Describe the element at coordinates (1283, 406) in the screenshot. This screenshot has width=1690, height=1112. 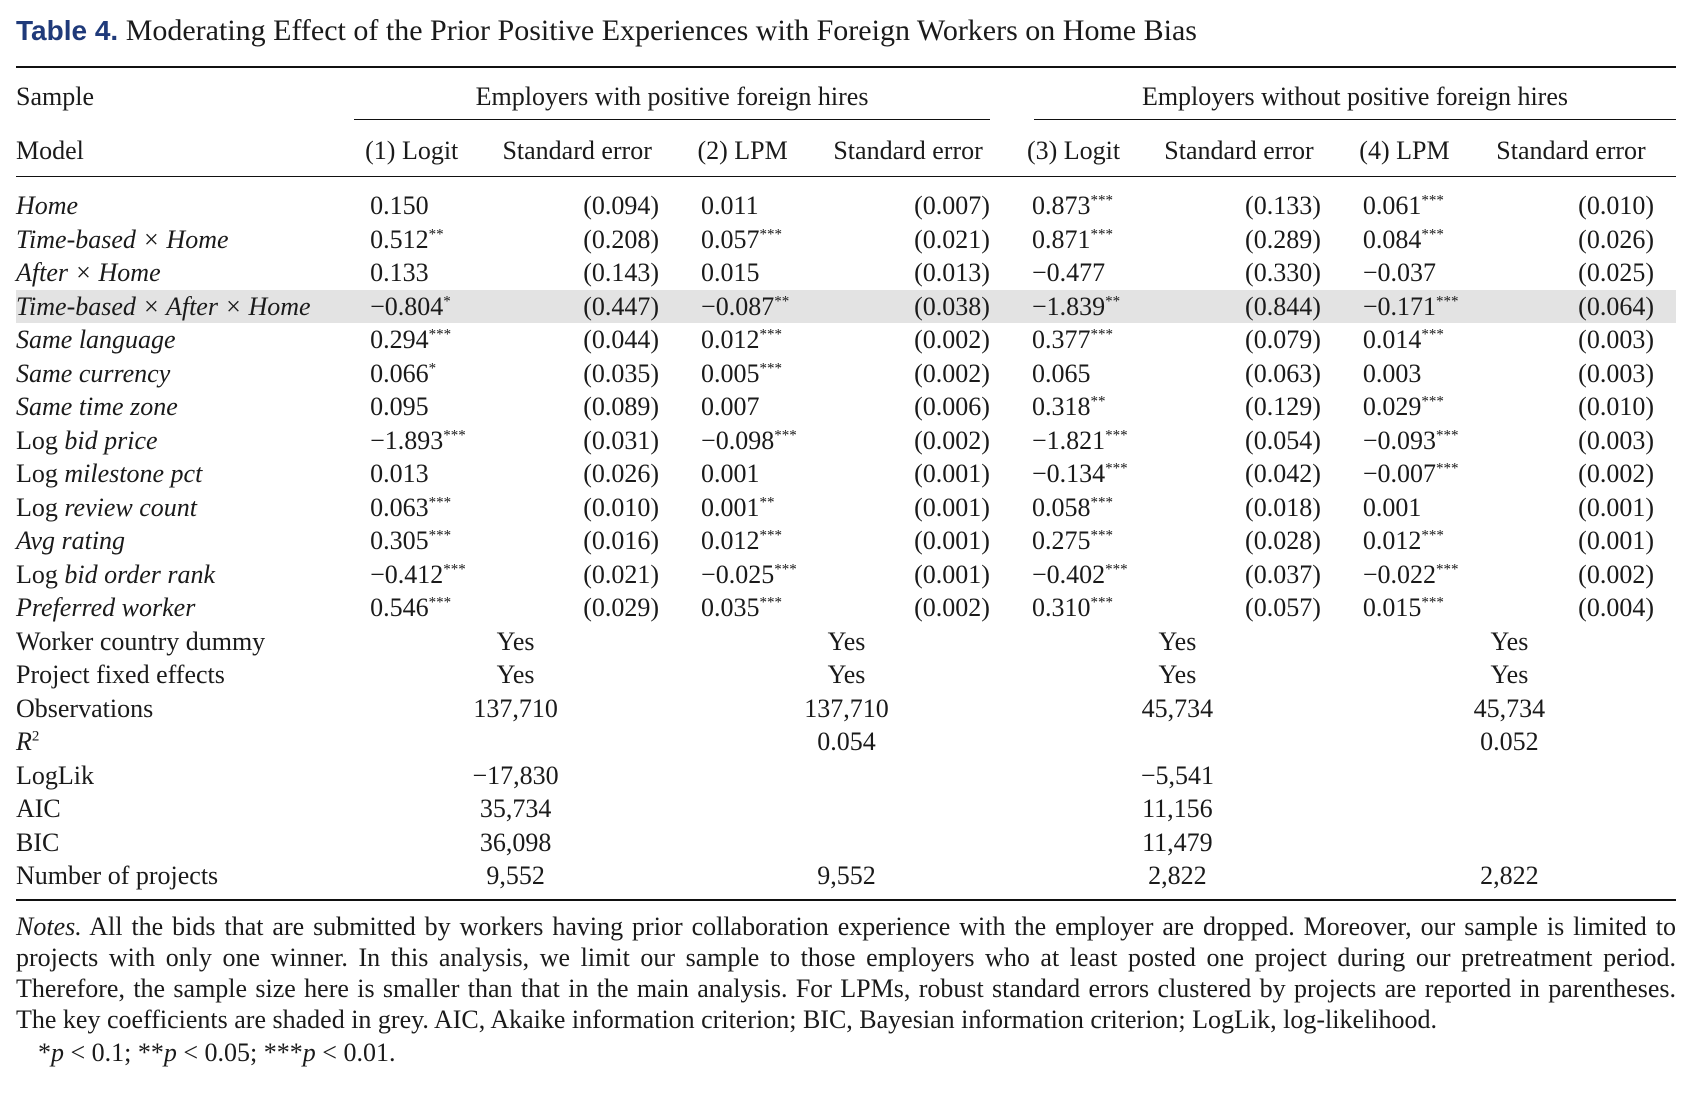
I see `std-error-cell: (0.129)` at that location.